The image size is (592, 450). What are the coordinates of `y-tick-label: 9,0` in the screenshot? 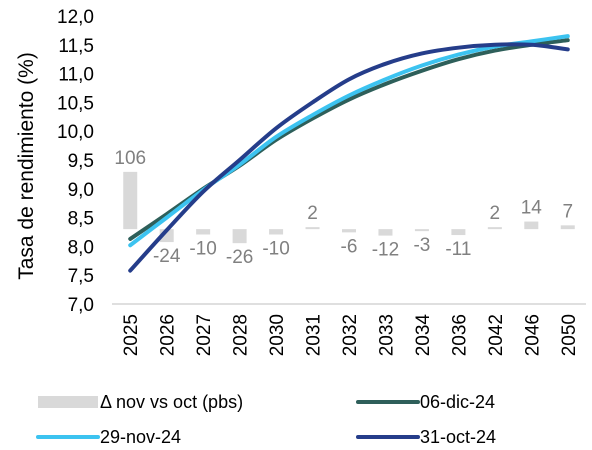 It's located at (81, 190).